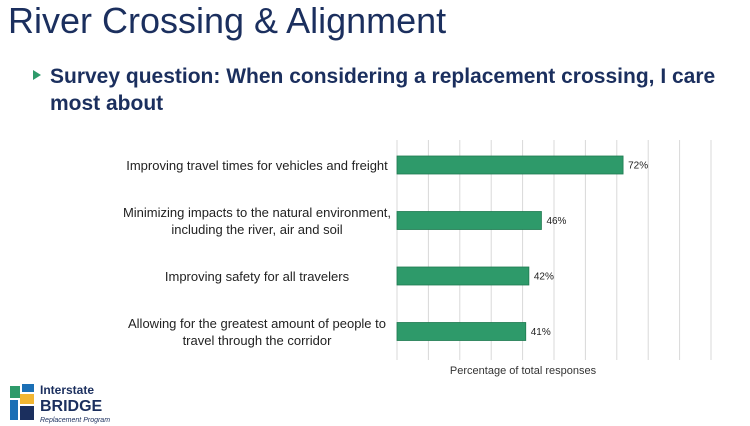 The height and width of the screenshot is (426, 750). Describe the element at coordinates (638, 166) in the screenshot. I see `value-label: 72%` at that location.